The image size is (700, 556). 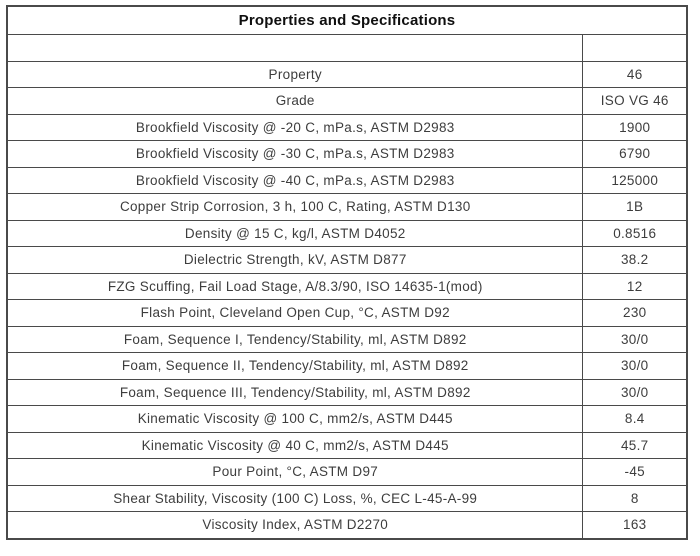 I want to click on table-row: Pour Point, °C, ASTM D97 -45, so click(x=347, y=472).